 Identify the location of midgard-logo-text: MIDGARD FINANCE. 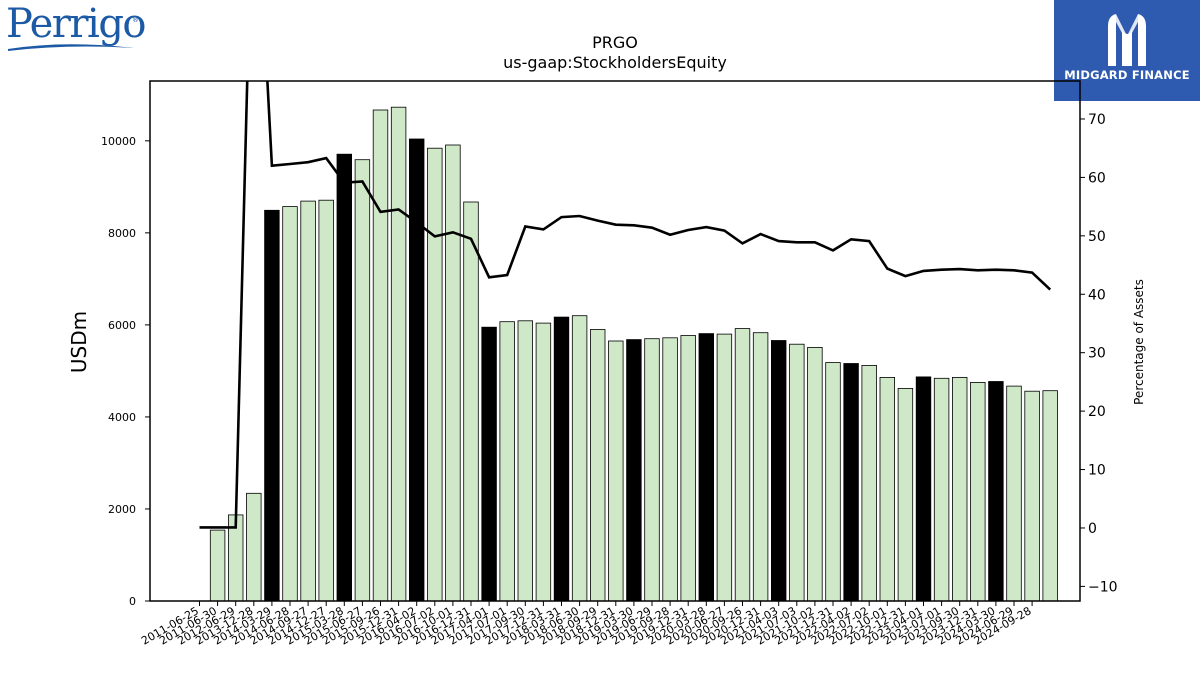
(1127, 75).